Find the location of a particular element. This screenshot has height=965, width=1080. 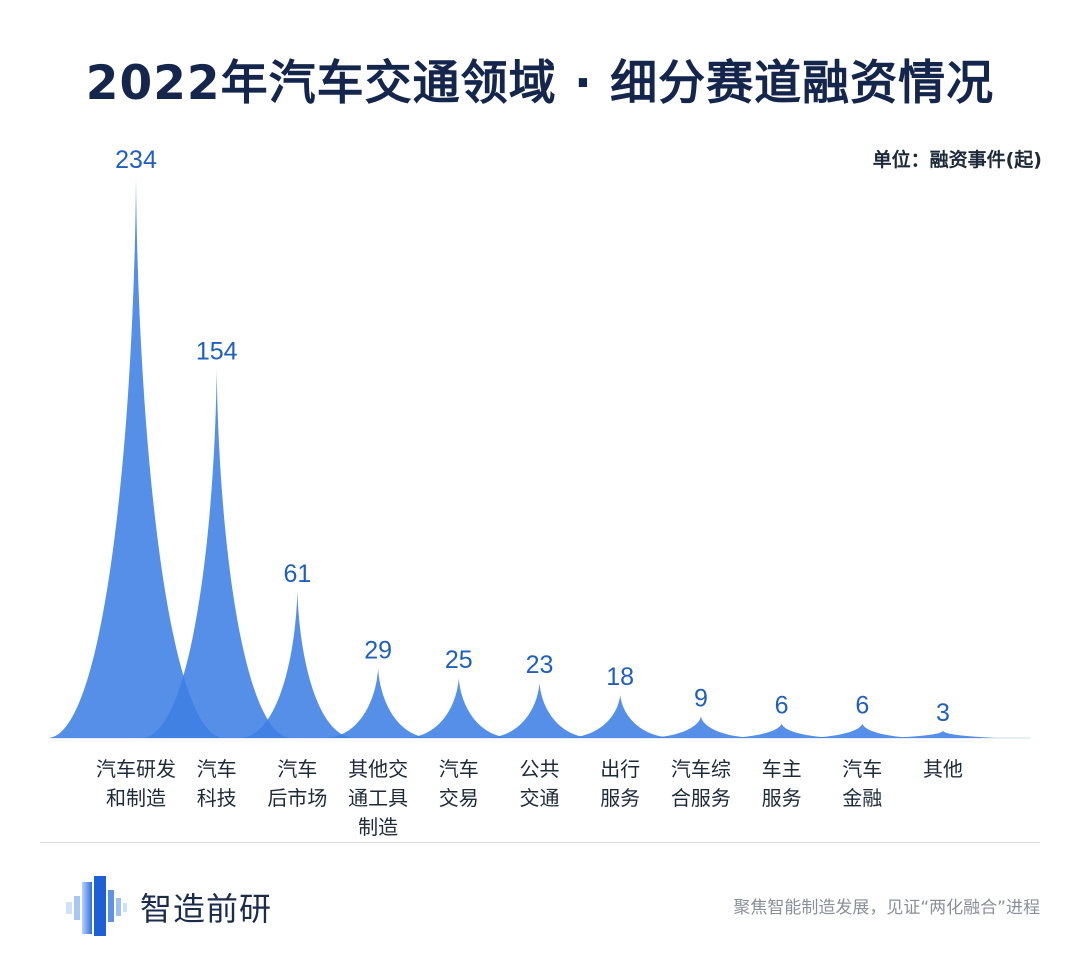

category-label-7-line-2: 服务 is located at coordinates (620, 798).